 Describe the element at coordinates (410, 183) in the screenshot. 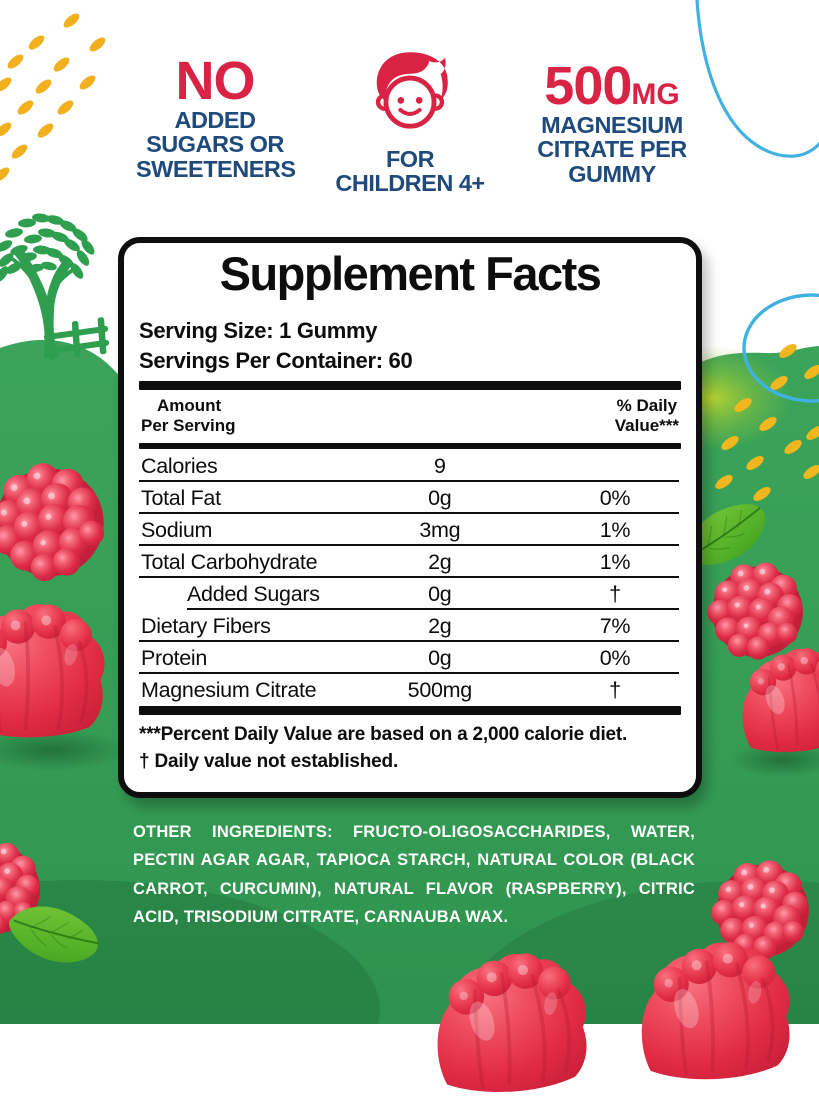

I see `children-line: CHILDREN 4+` at that location.